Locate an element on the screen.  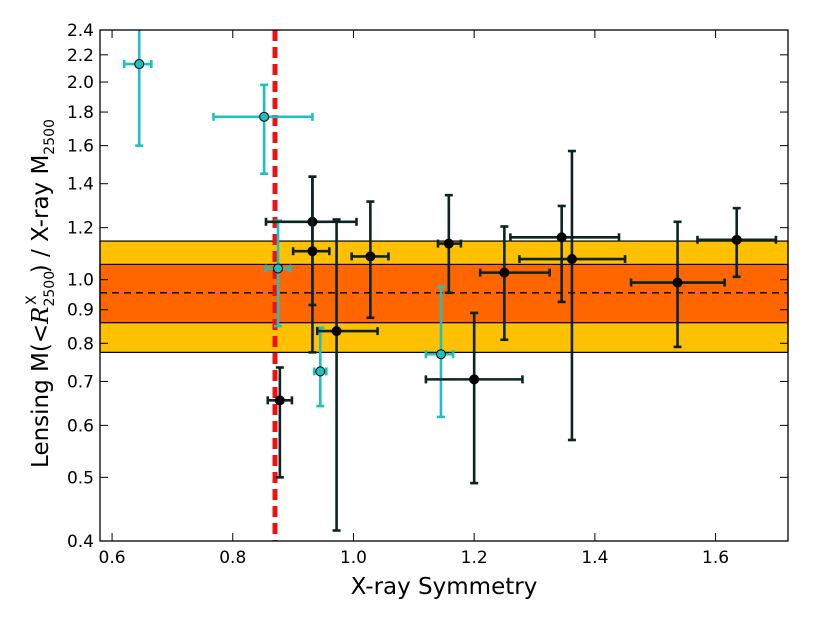
x-tick-label: 1.6 is located at coordinates (715, 558).